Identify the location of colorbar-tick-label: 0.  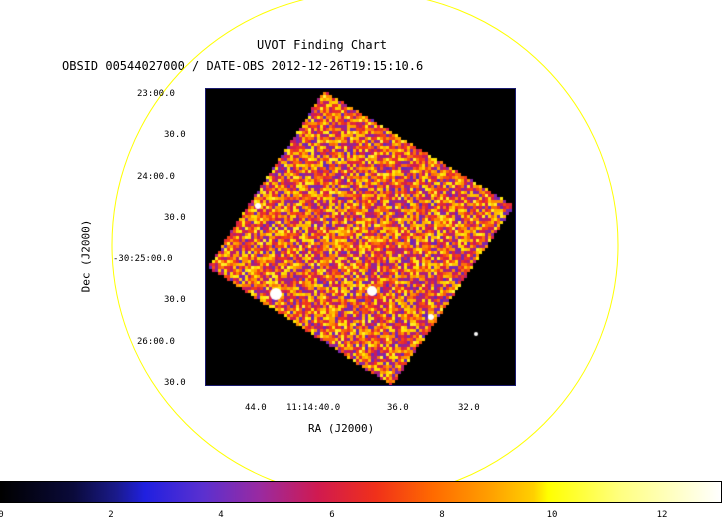
(2, 515).